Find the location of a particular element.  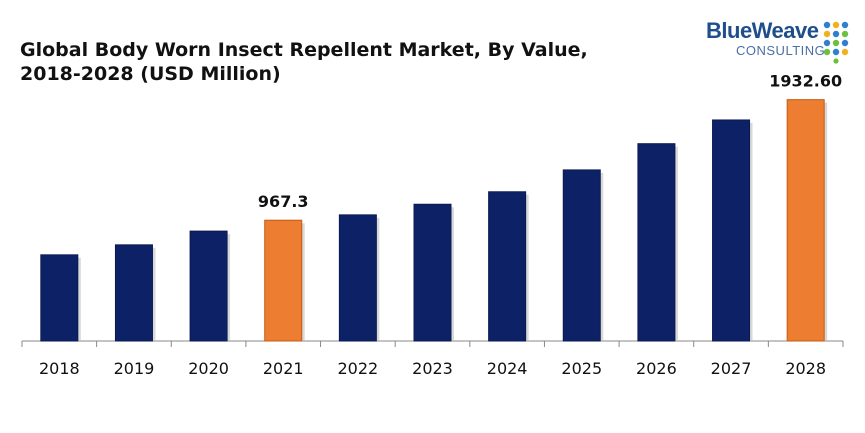

bar-2027 is located at coordinates (731, 230).